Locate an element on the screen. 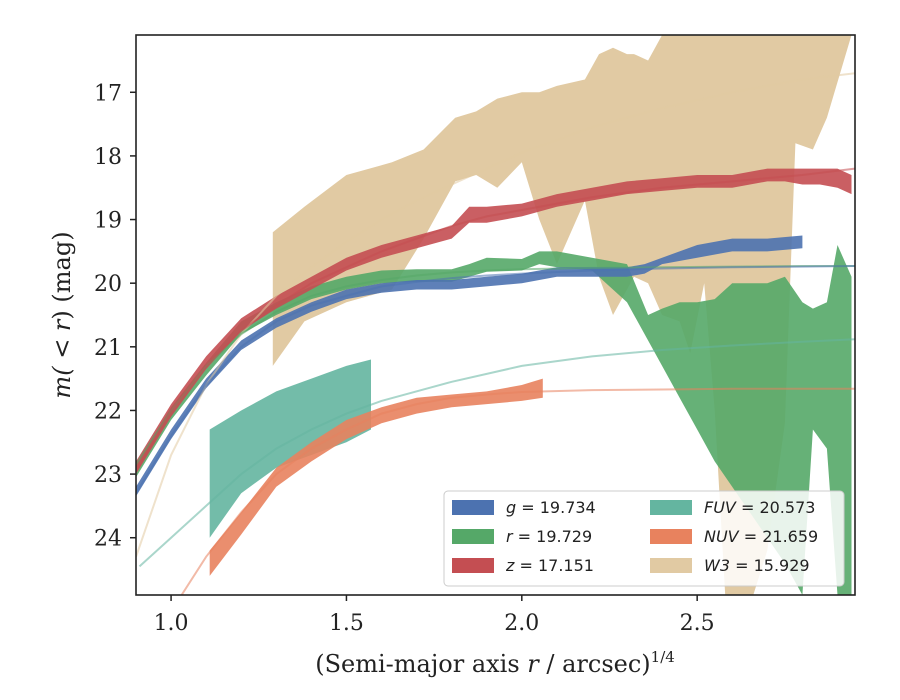 This screenshot has width=900, height=700. y-tick-label: 20 is located at coordinates (108, 284).